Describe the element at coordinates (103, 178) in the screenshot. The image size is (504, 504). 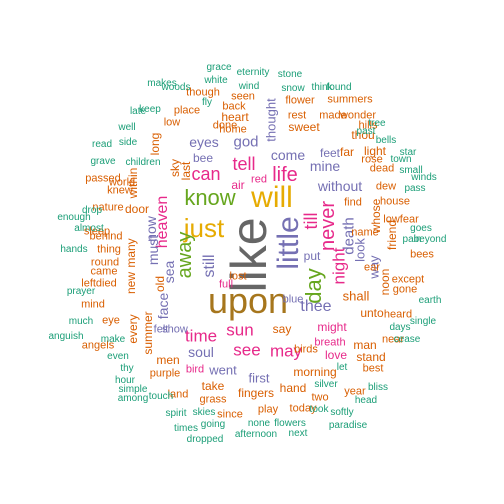
I see `word-passed: passed` at that location.